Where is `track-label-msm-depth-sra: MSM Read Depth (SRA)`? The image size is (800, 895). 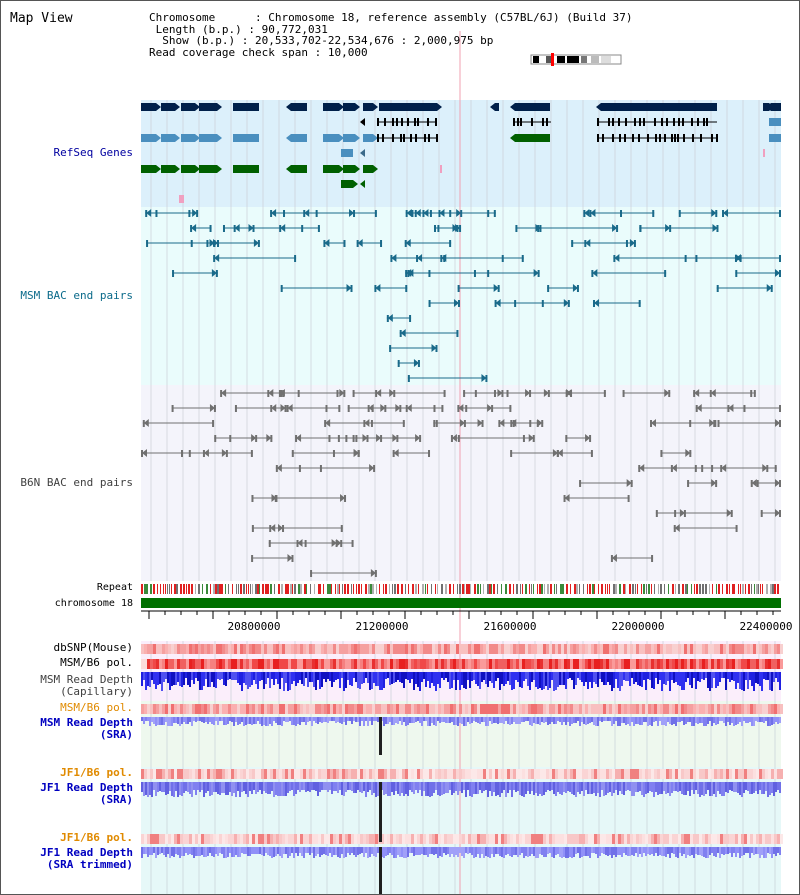 track-label-msm-depth-sra: MSM Read Depth (SRA) is located at coordinates (86, 728).